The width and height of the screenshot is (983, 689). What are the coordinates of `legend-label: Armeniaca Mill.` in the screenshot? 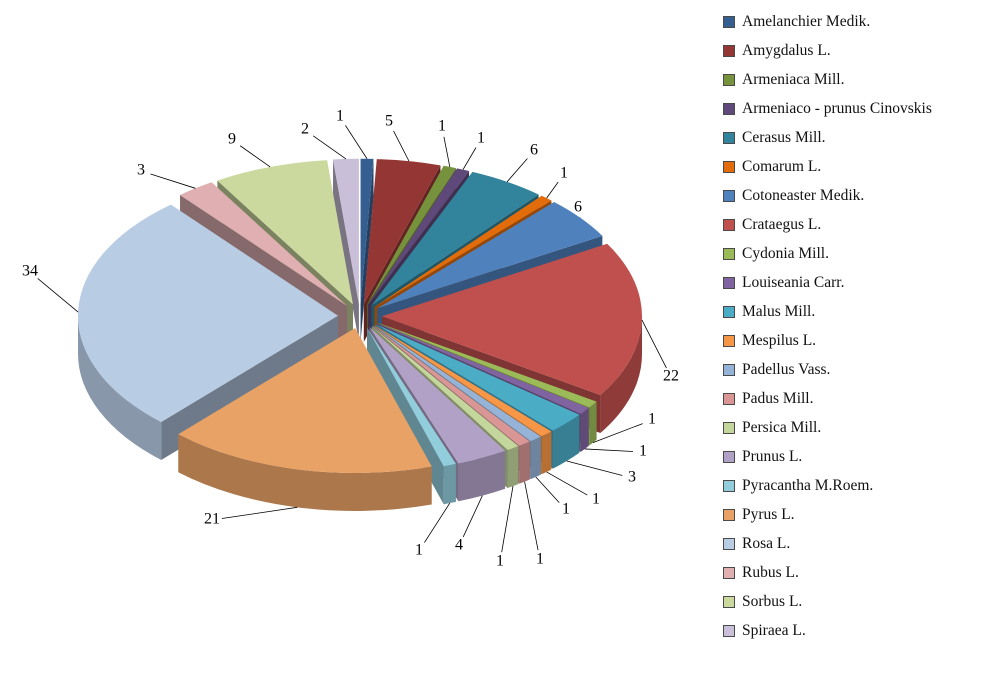 It's located at (793, 79).